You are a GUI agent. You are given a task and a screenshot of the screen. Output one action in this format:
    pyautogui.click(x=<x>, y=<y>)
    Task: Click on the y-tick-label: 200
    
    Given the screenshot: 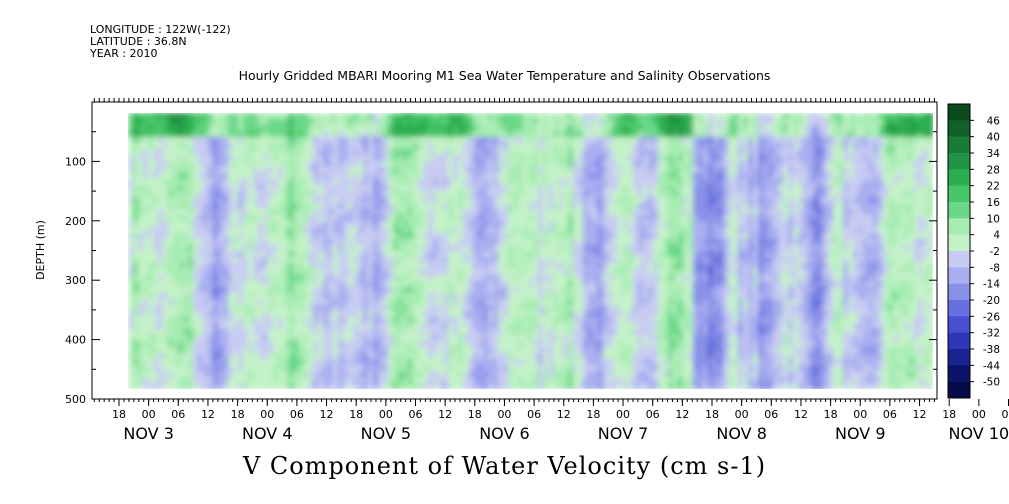 What is the action you would take?
    pyautogui.click(x=75, y=221)
    